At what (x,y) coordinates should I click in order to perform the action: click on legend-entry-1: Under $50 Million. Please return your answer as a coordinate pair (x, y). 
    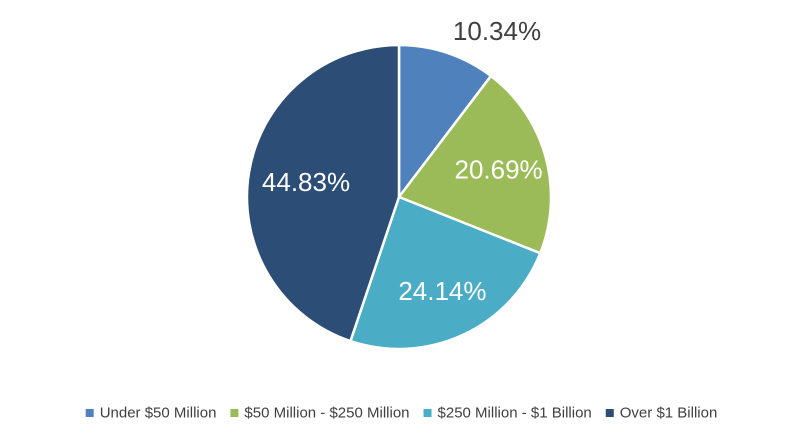
    Looking at the image, I should click on (151, 413).